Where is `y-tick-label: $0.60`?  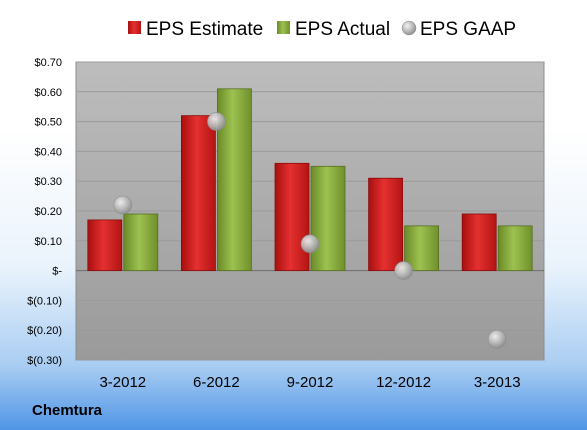 y-tick-label: $0.60 is located at coordinates (48, 93).